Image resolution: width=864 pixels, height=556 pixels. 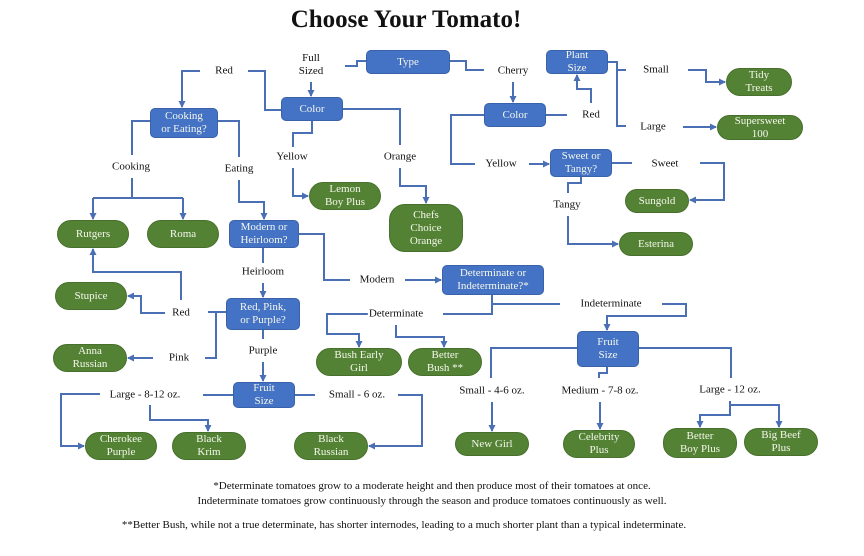 I want to click on branch-label-modern: Modern, so click(x=377, y=280).